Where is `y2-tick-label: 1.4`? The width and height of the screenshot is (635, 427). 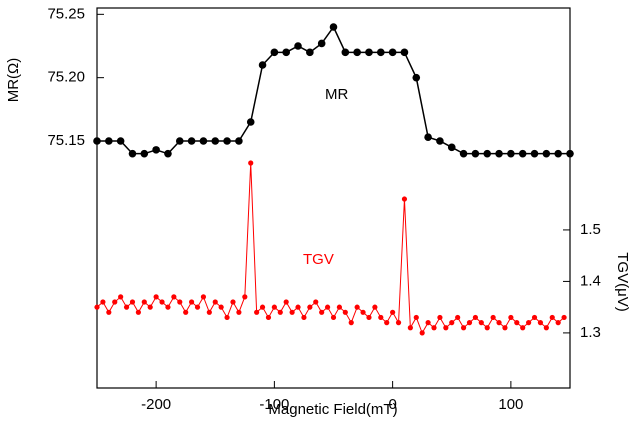 y2-tick-label: 1.4 is located at coordinates (590, 280).